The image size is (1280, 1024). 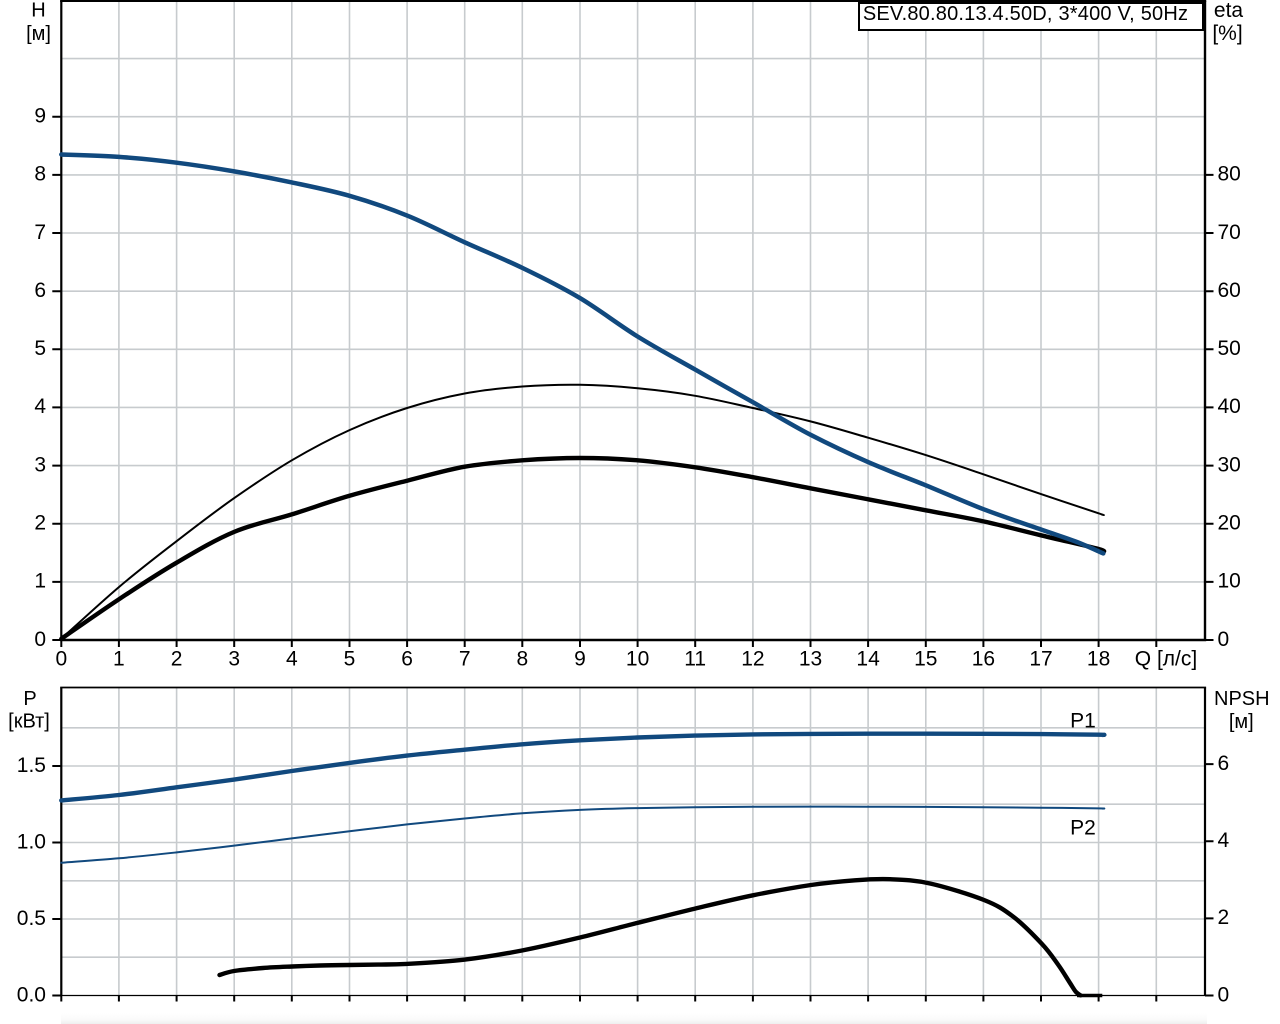 I want to click on svg-text: 0.5, so click(x=31, y=918).